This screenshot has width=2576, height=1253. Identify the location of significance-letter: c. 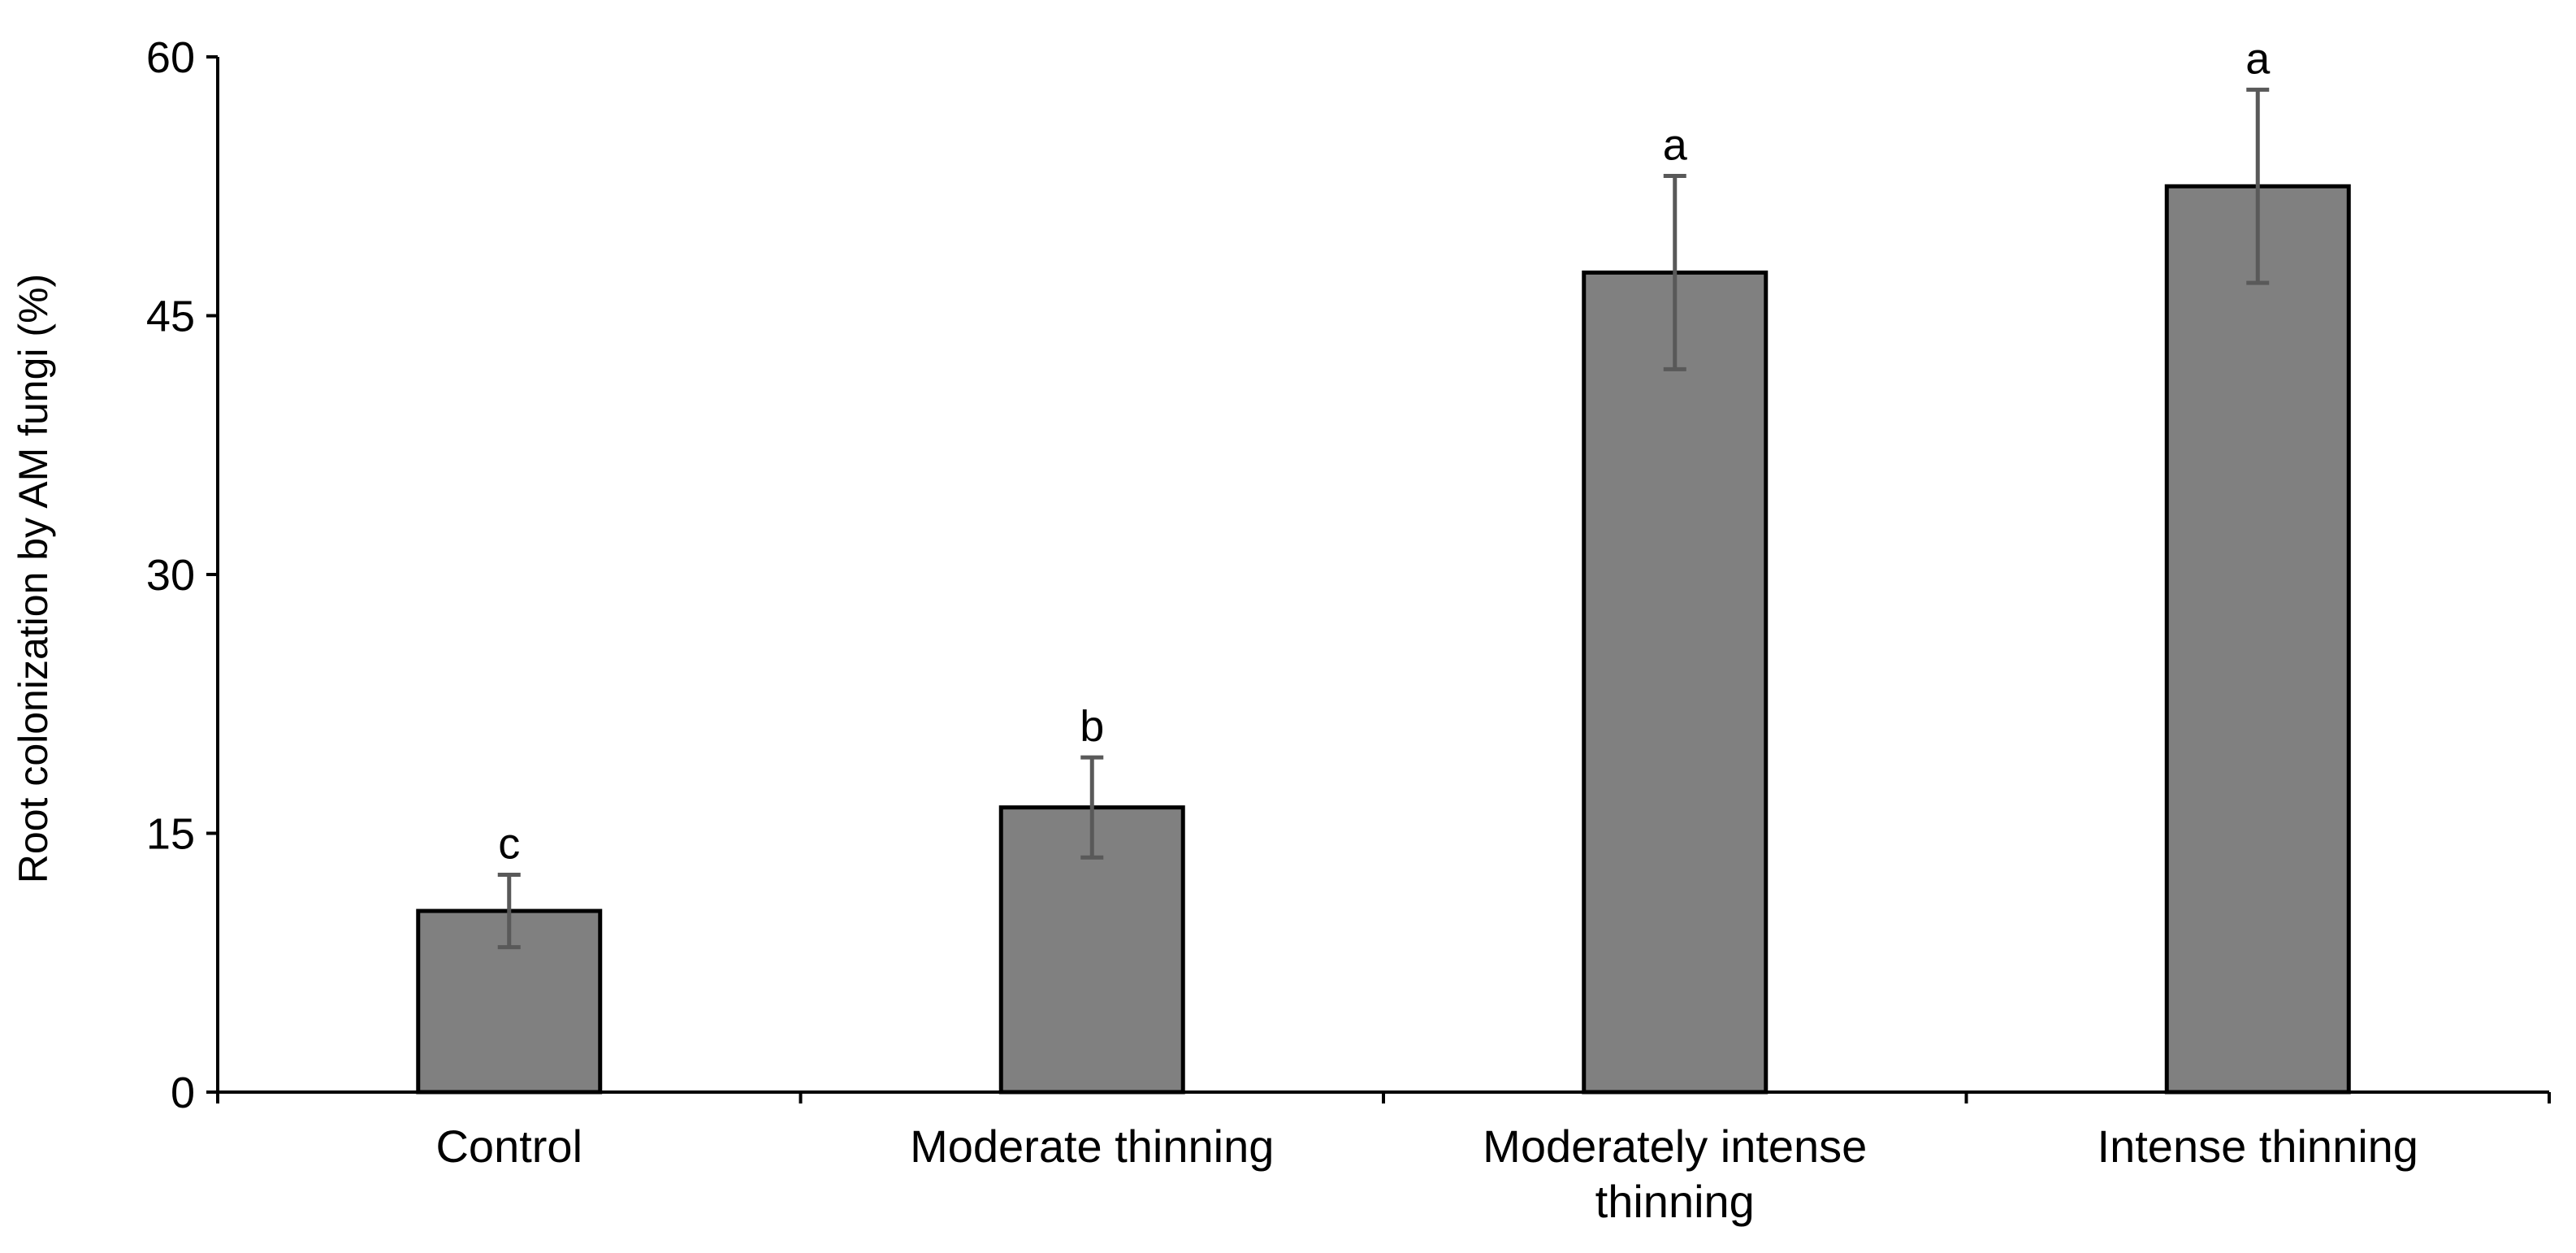
(509, 843).